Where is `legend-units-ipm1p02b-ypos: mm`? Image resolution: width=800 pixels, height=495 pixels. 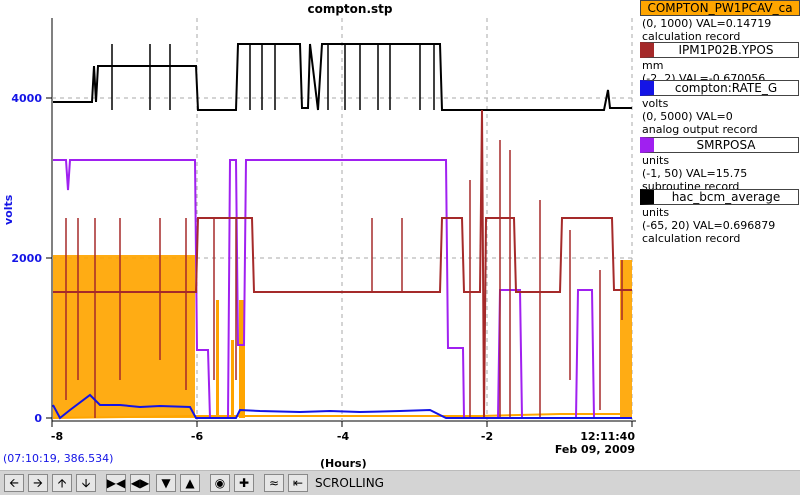
legend-units-ipm1p02b-ypos: mm is located at coordinates (653, 65).